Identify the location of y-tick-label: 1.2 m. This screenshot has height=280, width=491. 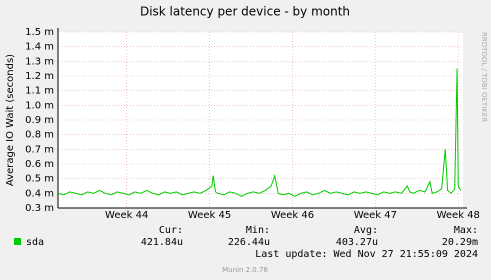
(39, 76).